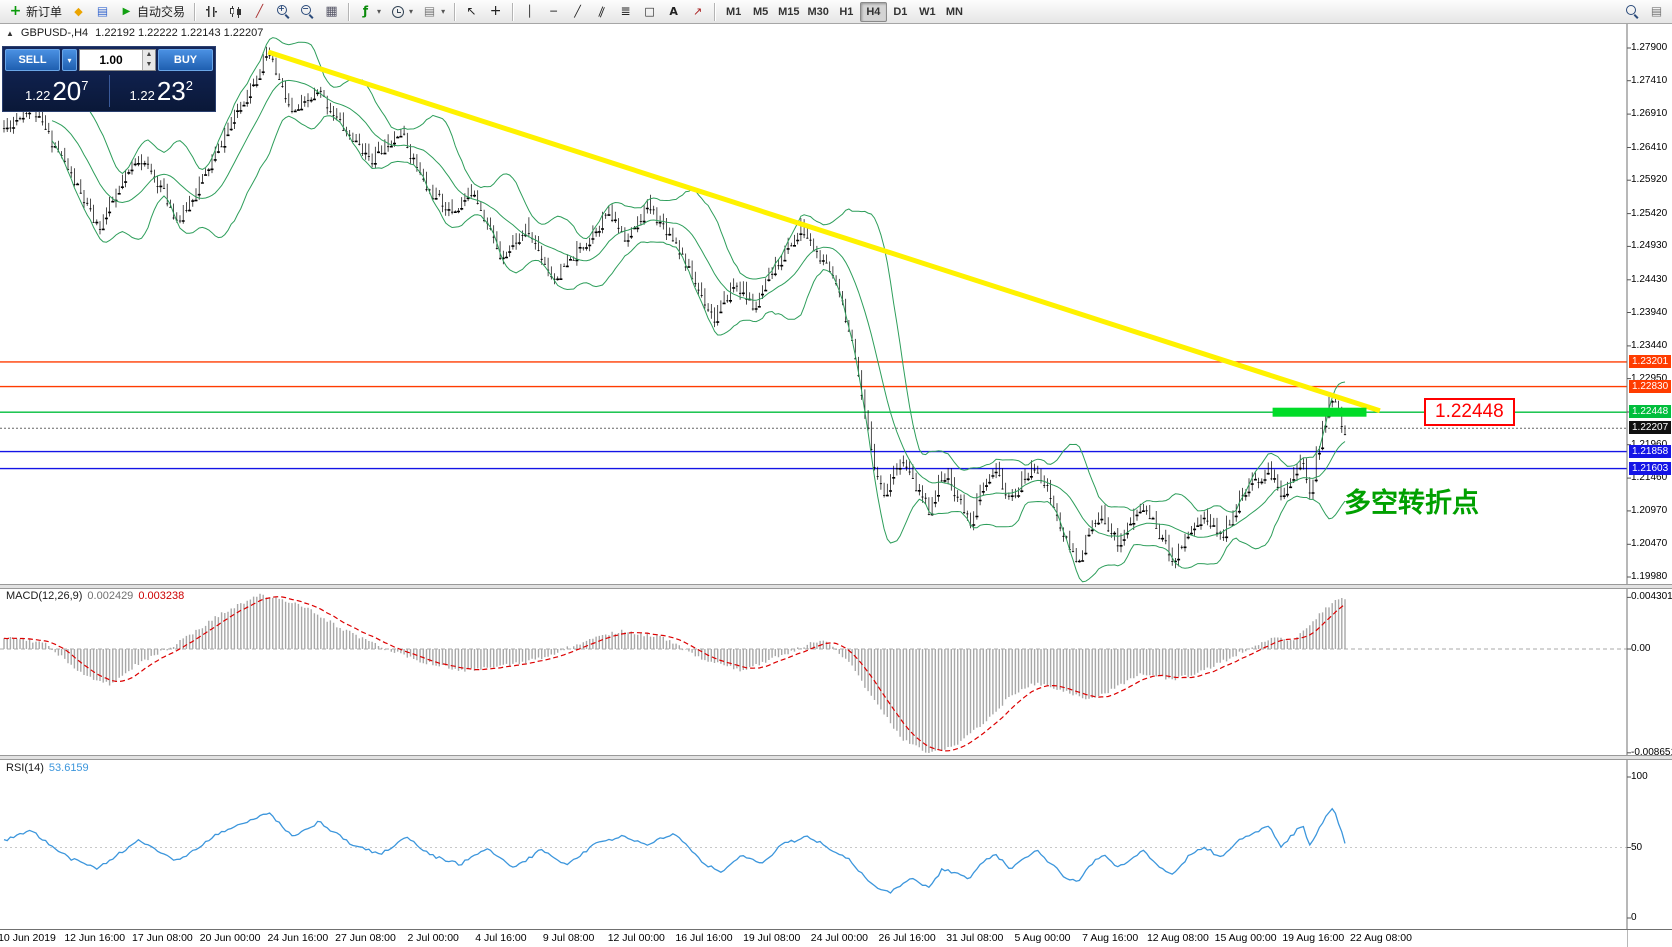  I want to click on price-divider, so click(109, 91).